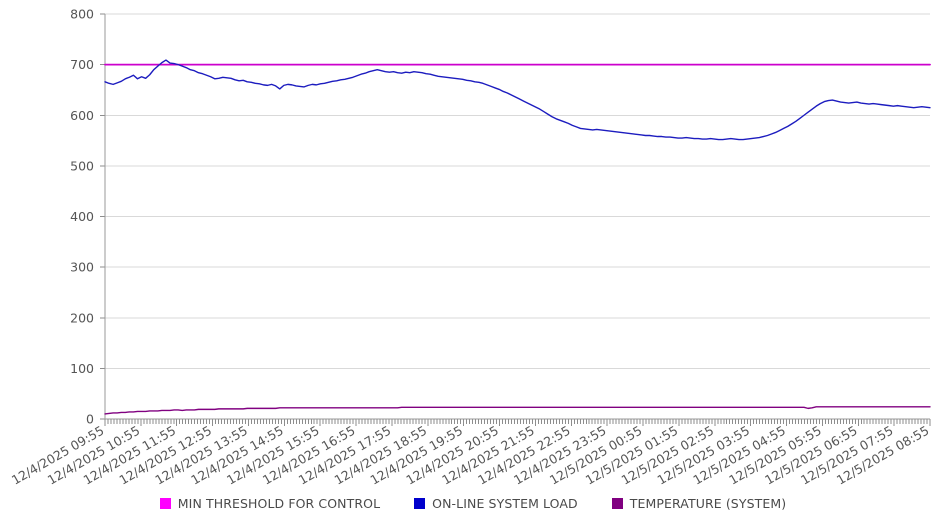 This screenshot has height=526, width=946. Describe the element at coordinates (82, 317) in the screenshot. I see `y-axis-tick-label: 200` at that location.